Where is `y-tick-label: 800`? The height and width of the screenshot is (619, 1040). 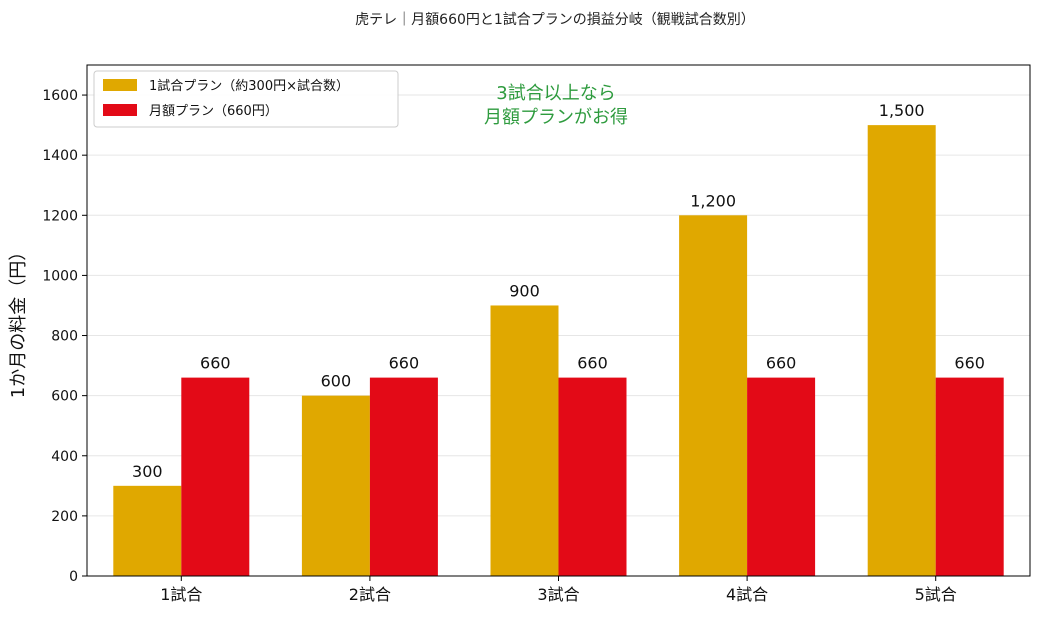 y-tick-label: 800 is located at coordinates (64, 337).